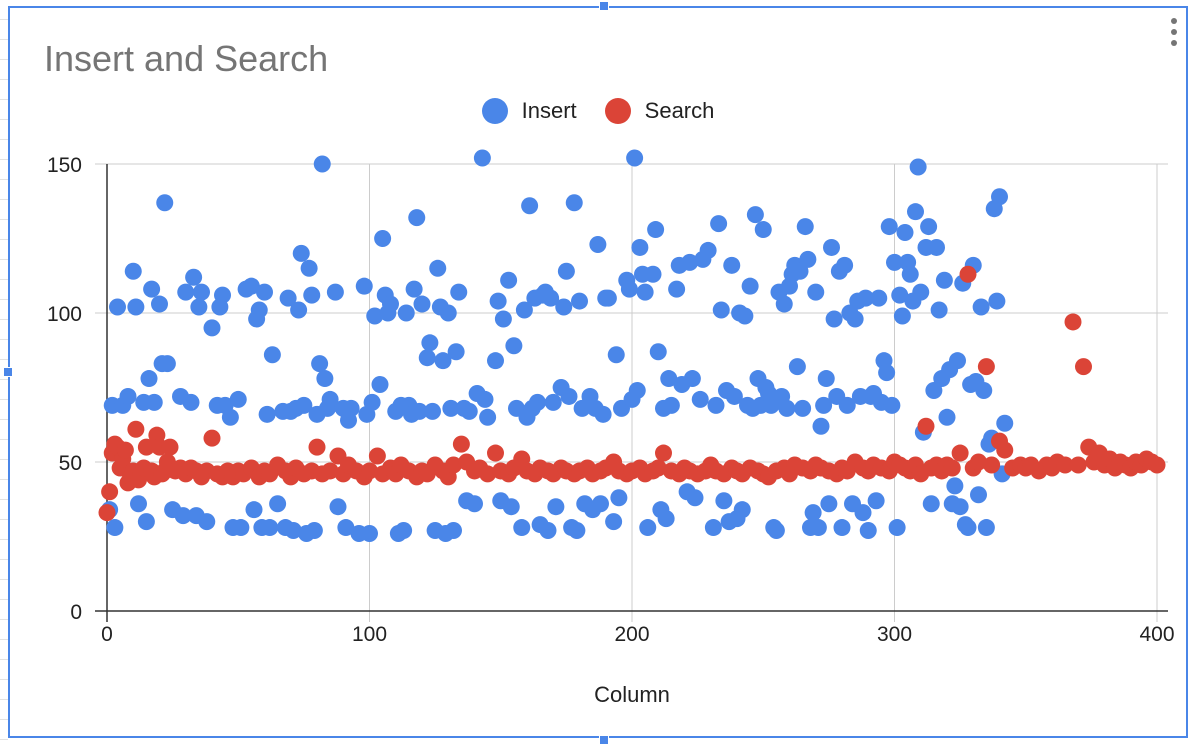 This screenshot has height=745, width=1196. I want to click on x-tick-label: 0, so click(107, 634).